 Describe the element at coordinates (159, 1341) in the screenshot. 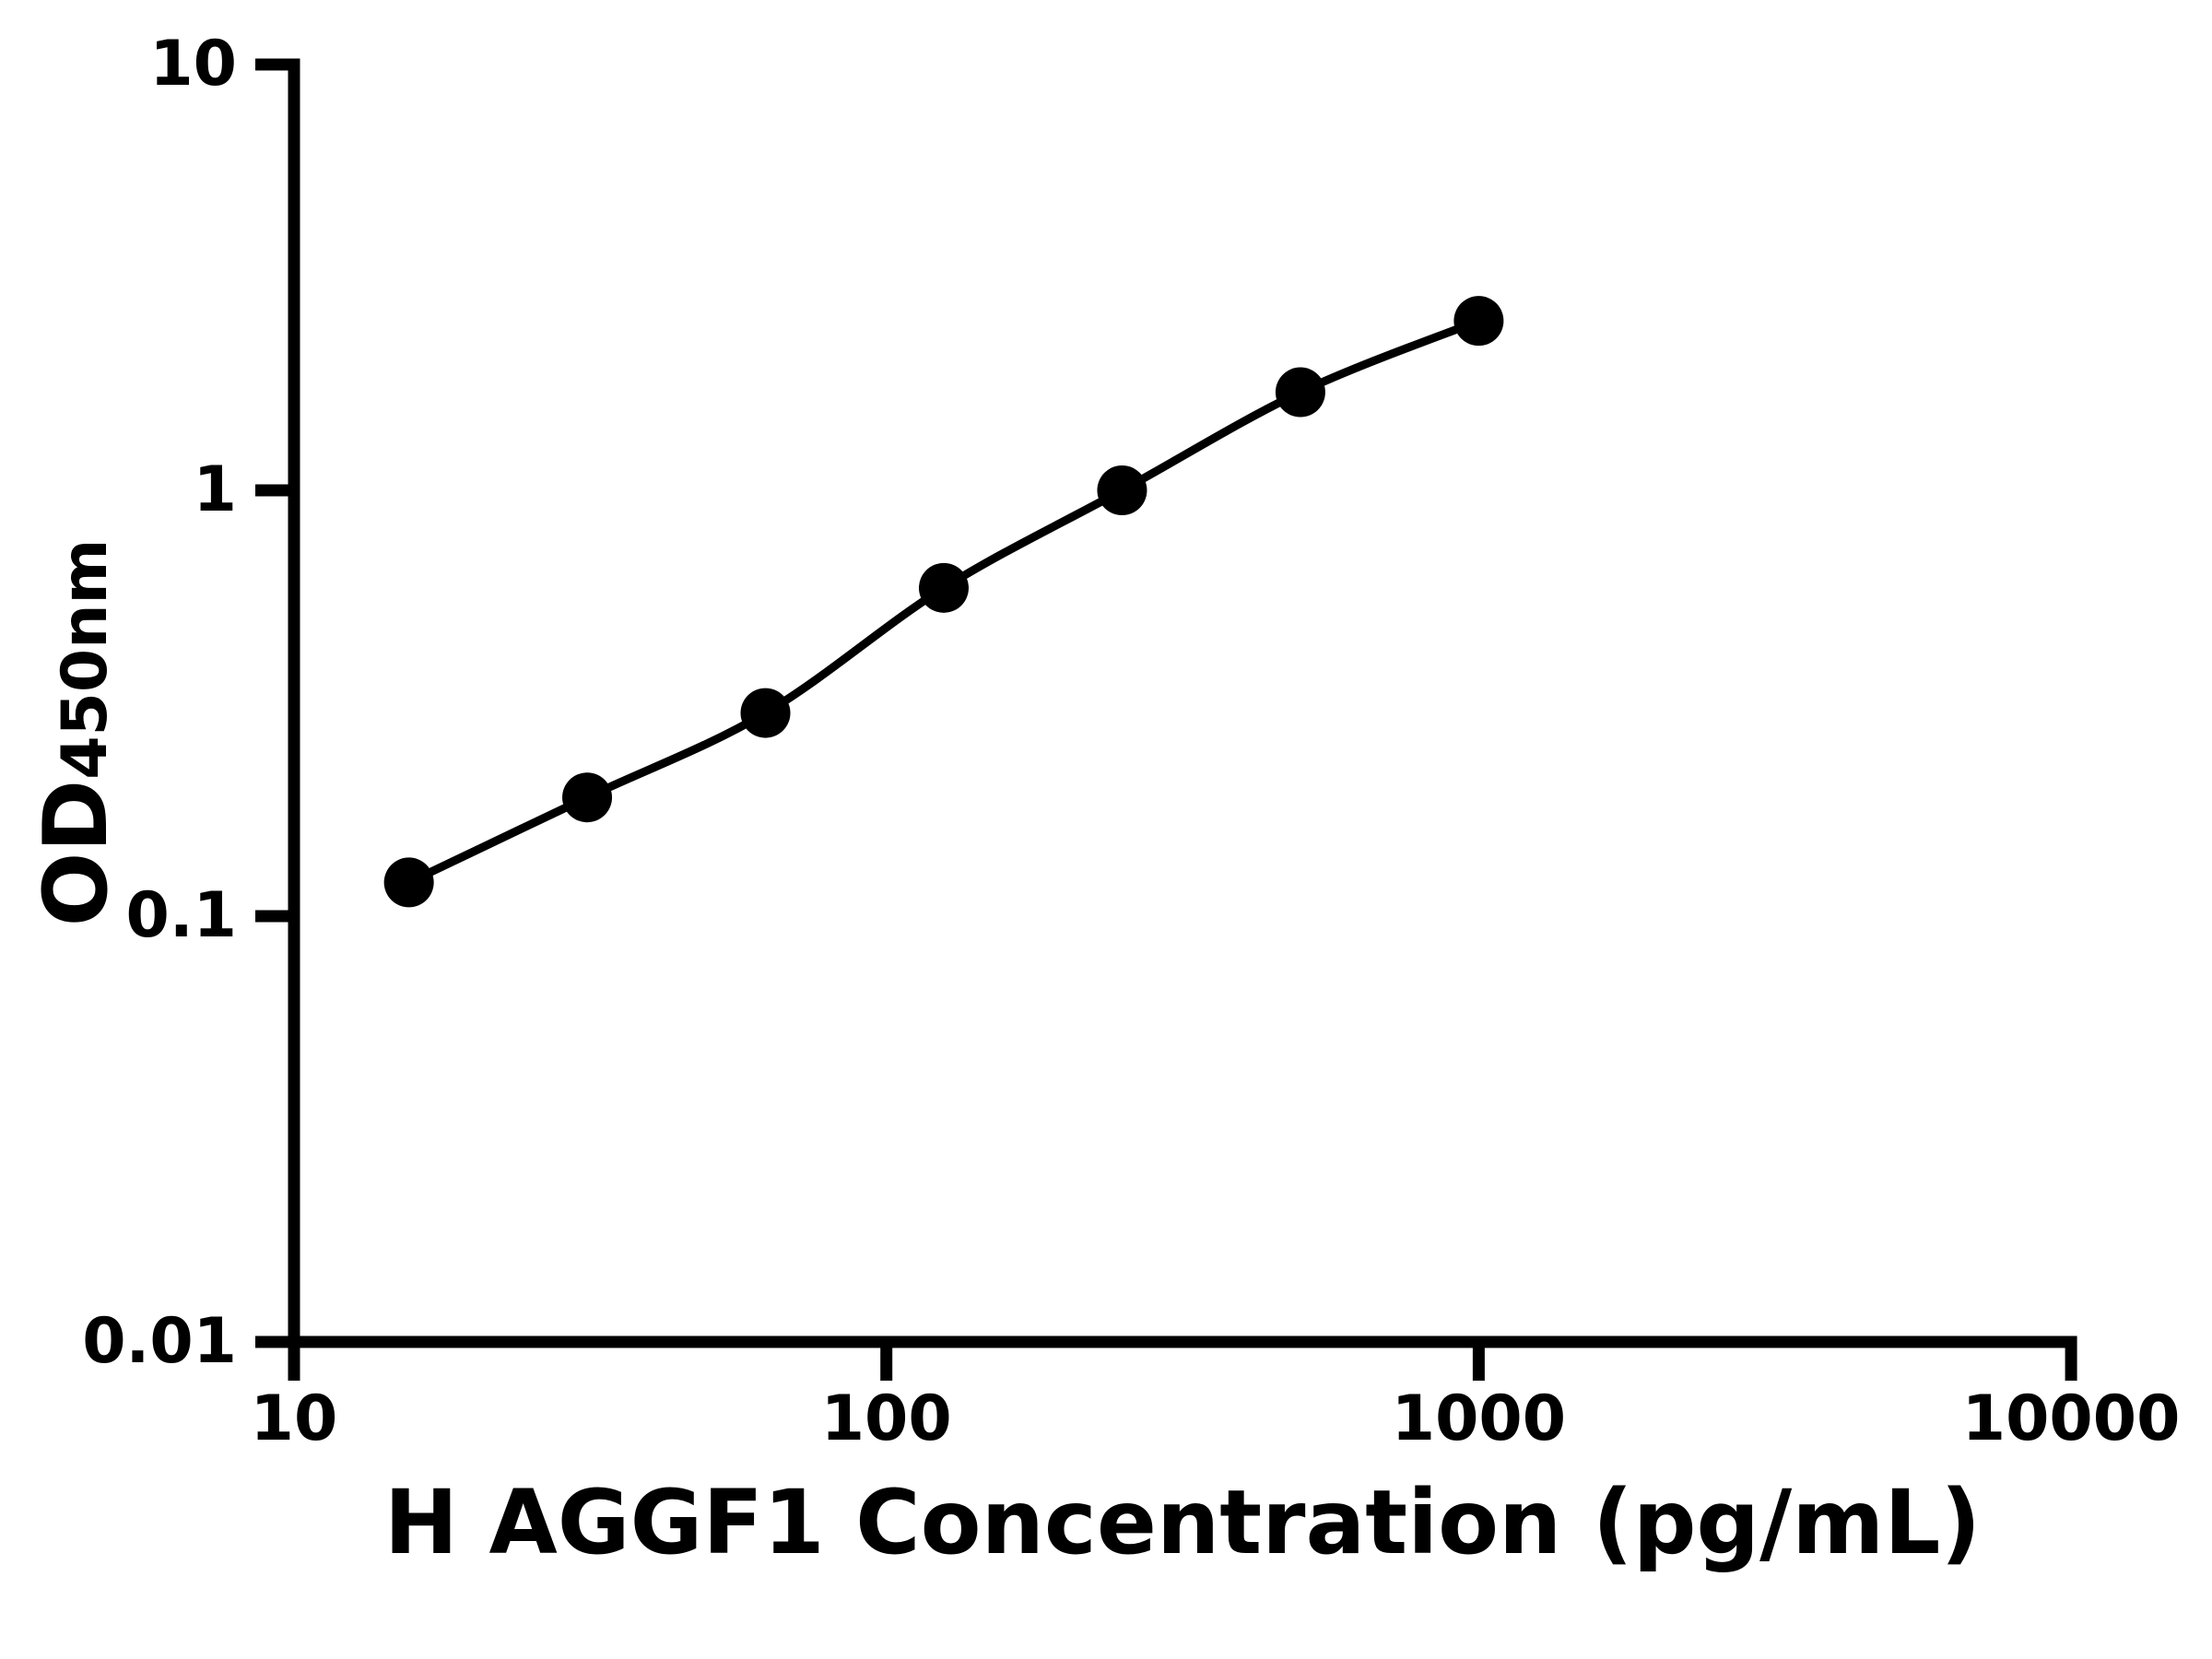

I see `y-tick-label: 0.01` at that location.